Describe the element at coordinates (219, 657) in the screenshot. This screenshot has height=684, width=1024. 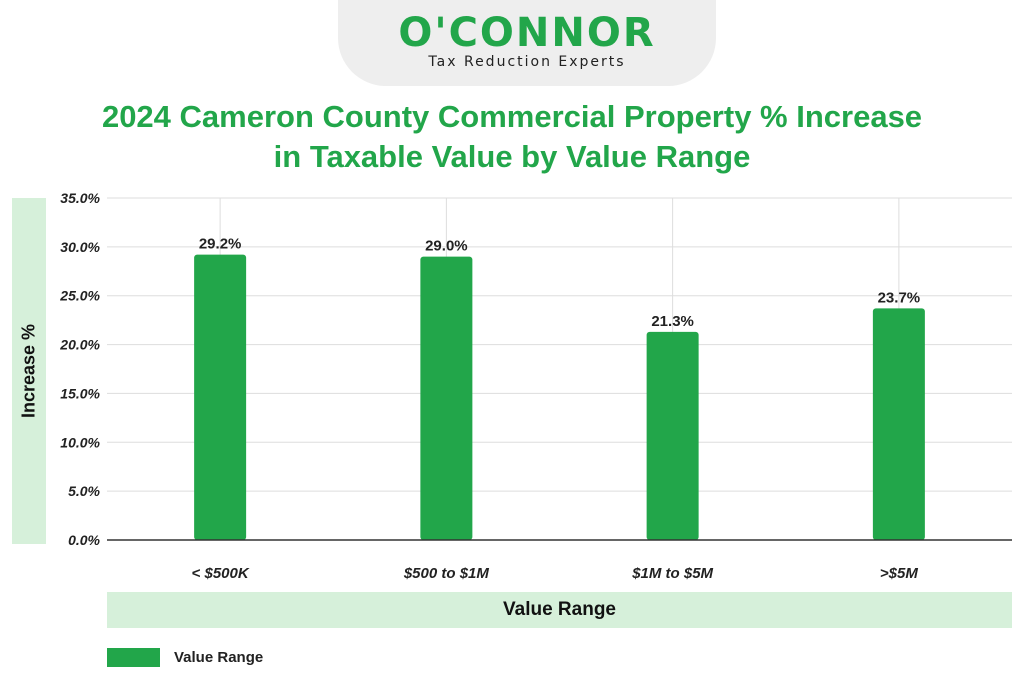
I see `legend-label: Value Range` at that location.